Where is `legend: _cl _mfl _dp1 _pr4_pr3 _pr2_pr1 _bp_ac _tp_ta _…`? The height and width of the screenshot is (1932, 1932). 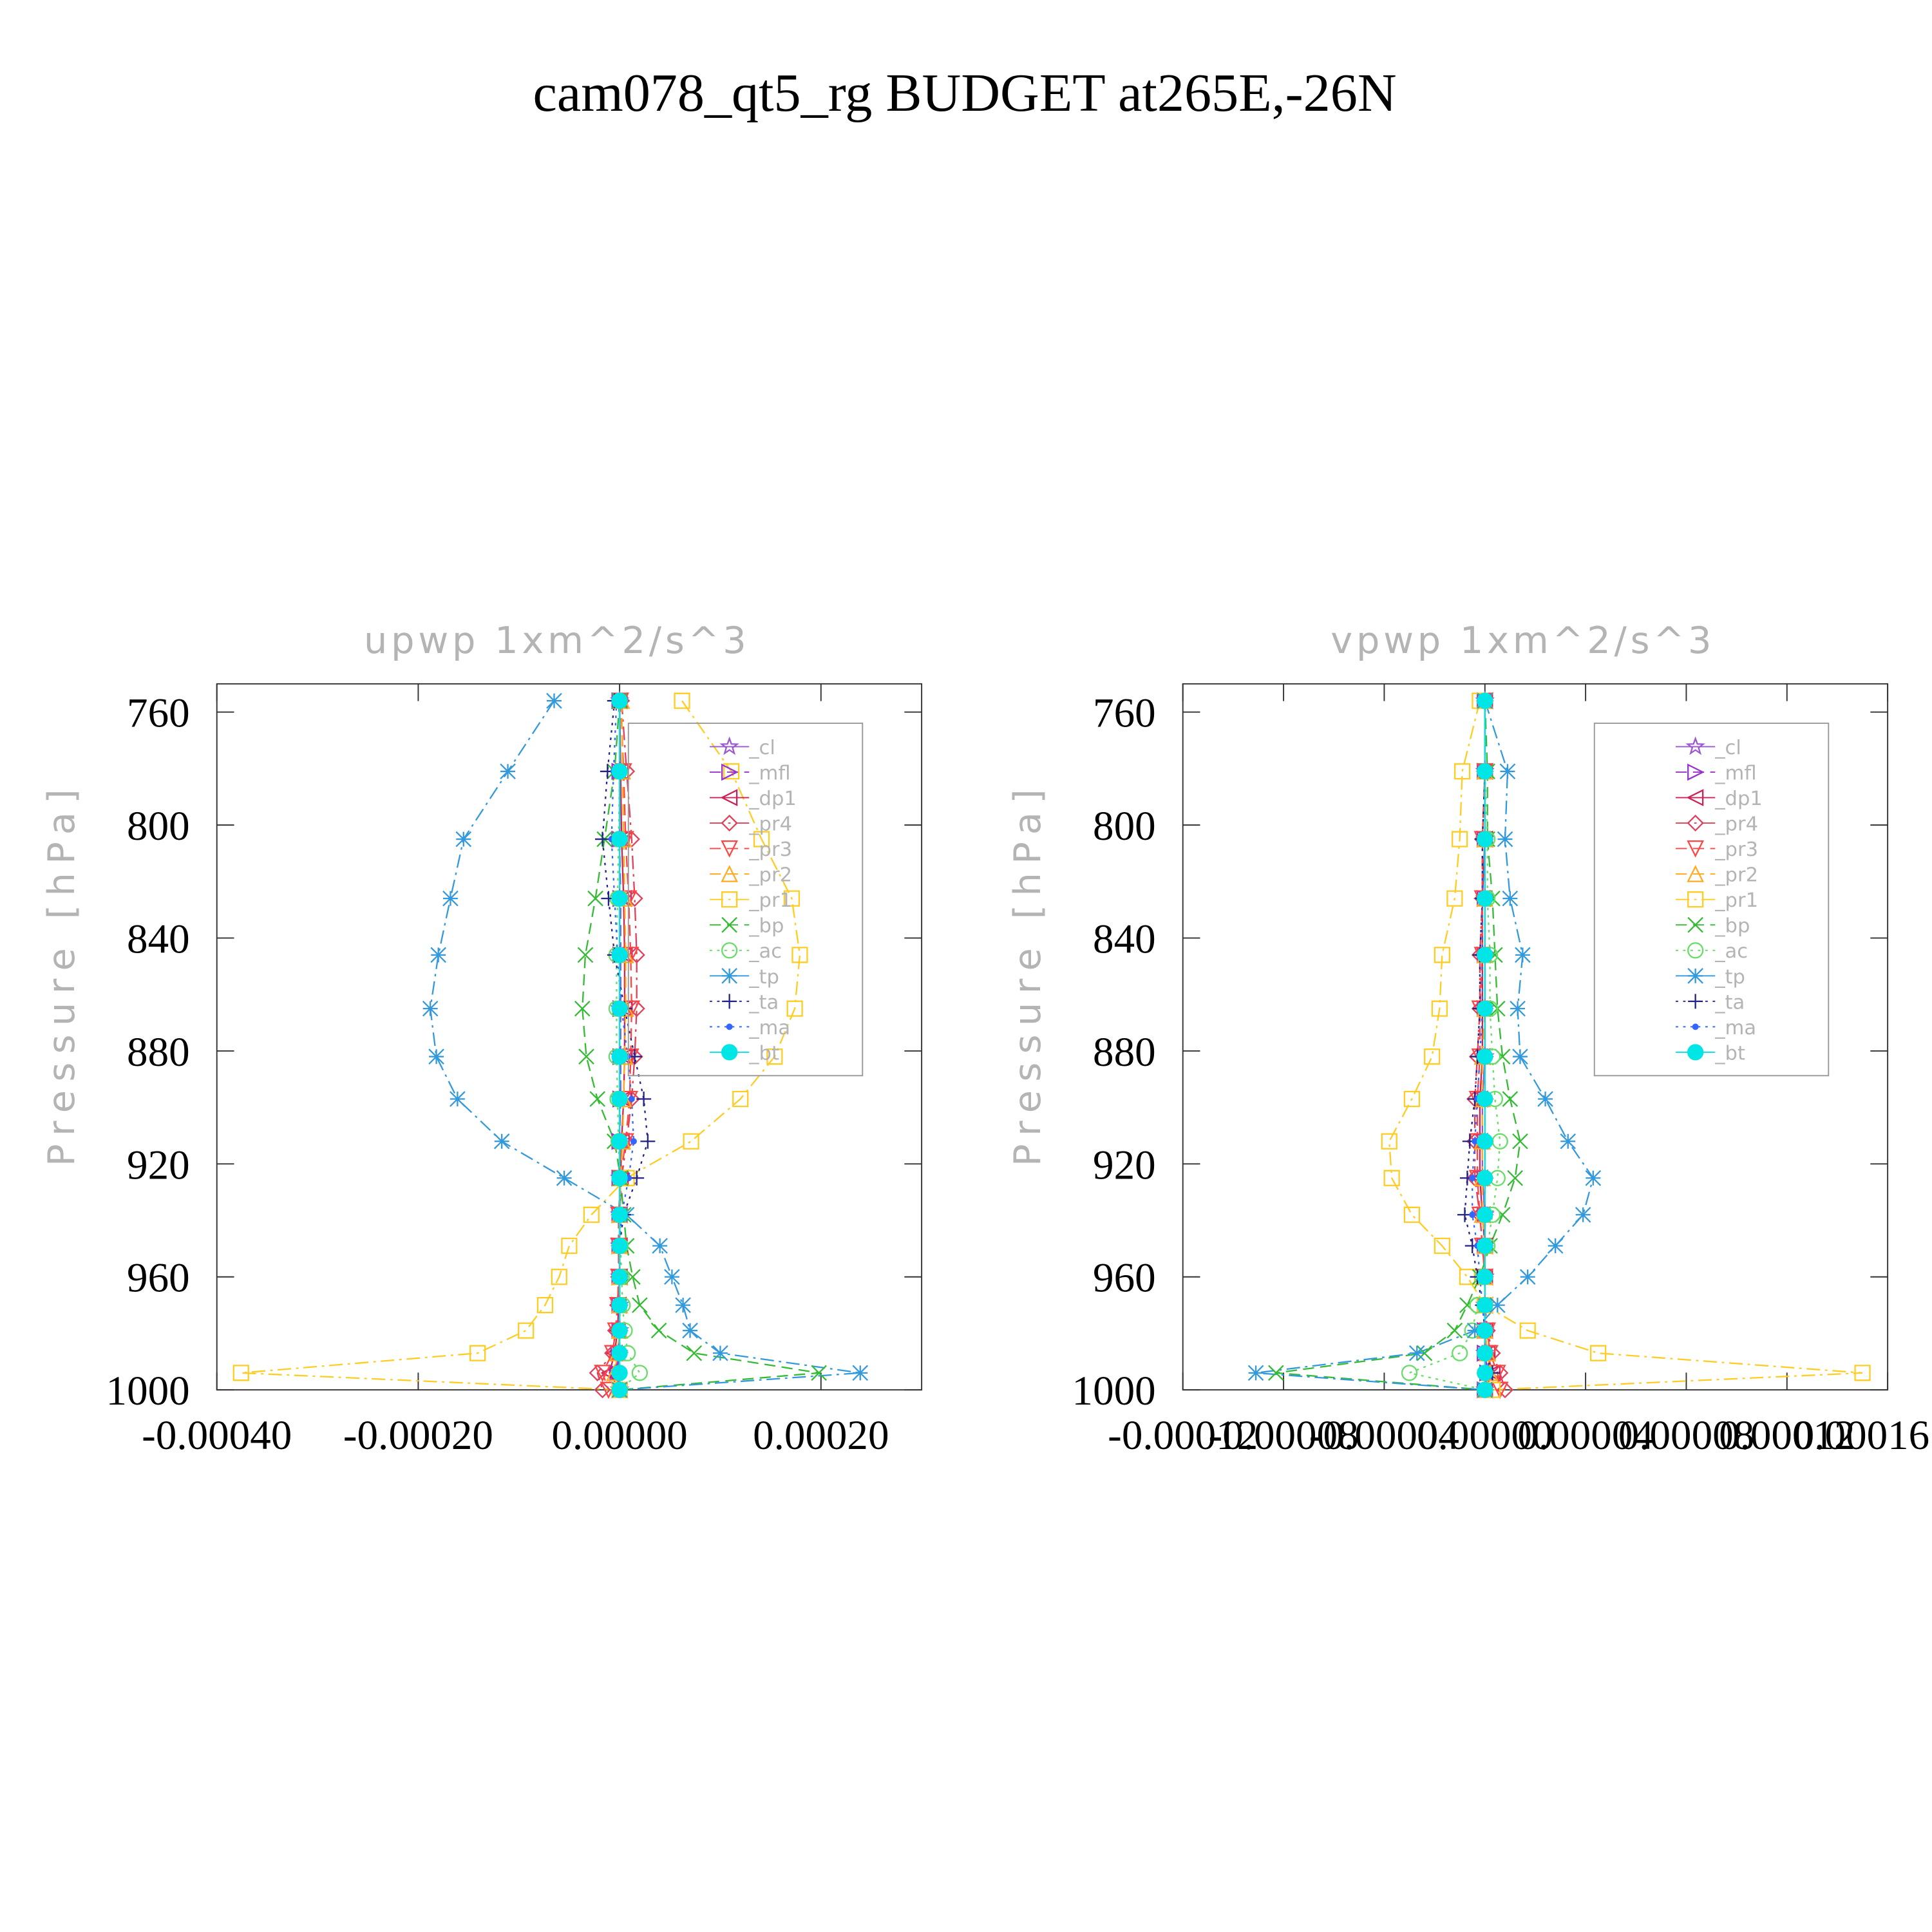
legend: _cl _mfl _dp1 _pr4_pr3 _pr2_pr1 _bp_ac _tp_ta _… is located at coordinates (746, 900).